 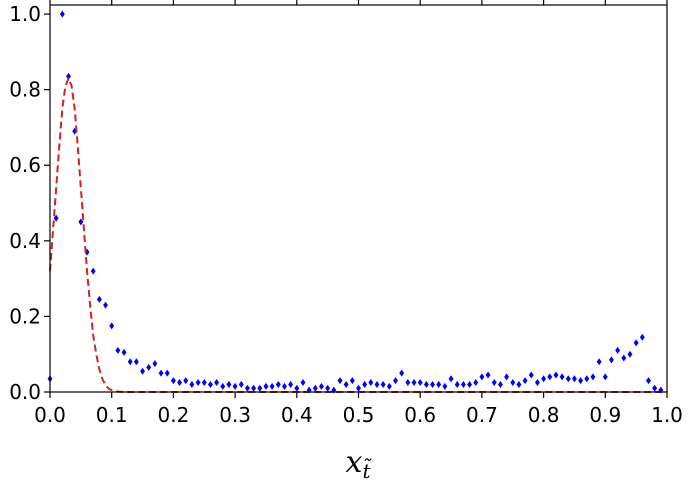 What do you see at coordinates (25, 14) in the screenshot?
I see `y-tick-label: 1.0` at bounding box center [25, 14].